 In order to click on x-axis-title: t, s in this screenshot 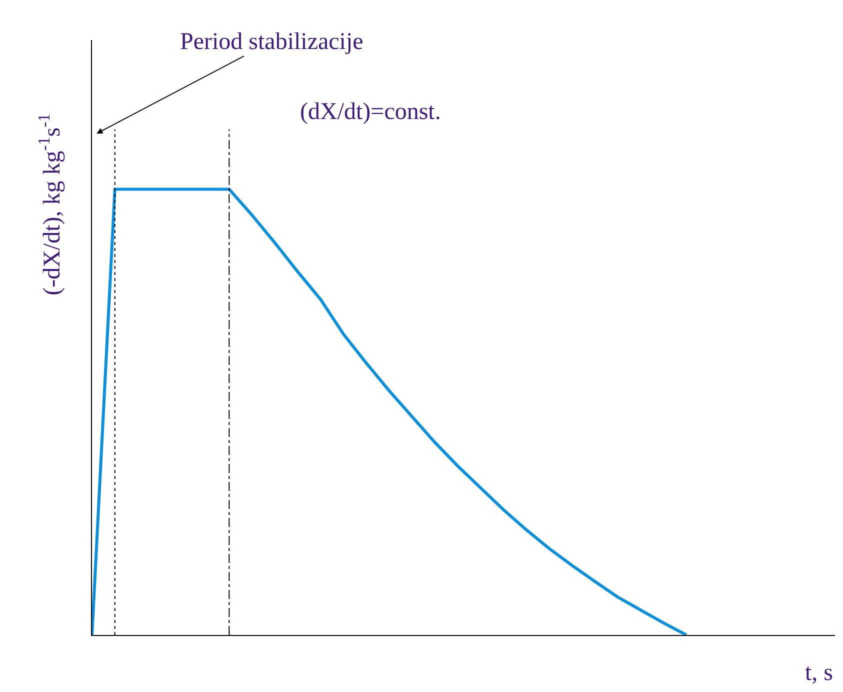, I will do `click(819, 673)`.